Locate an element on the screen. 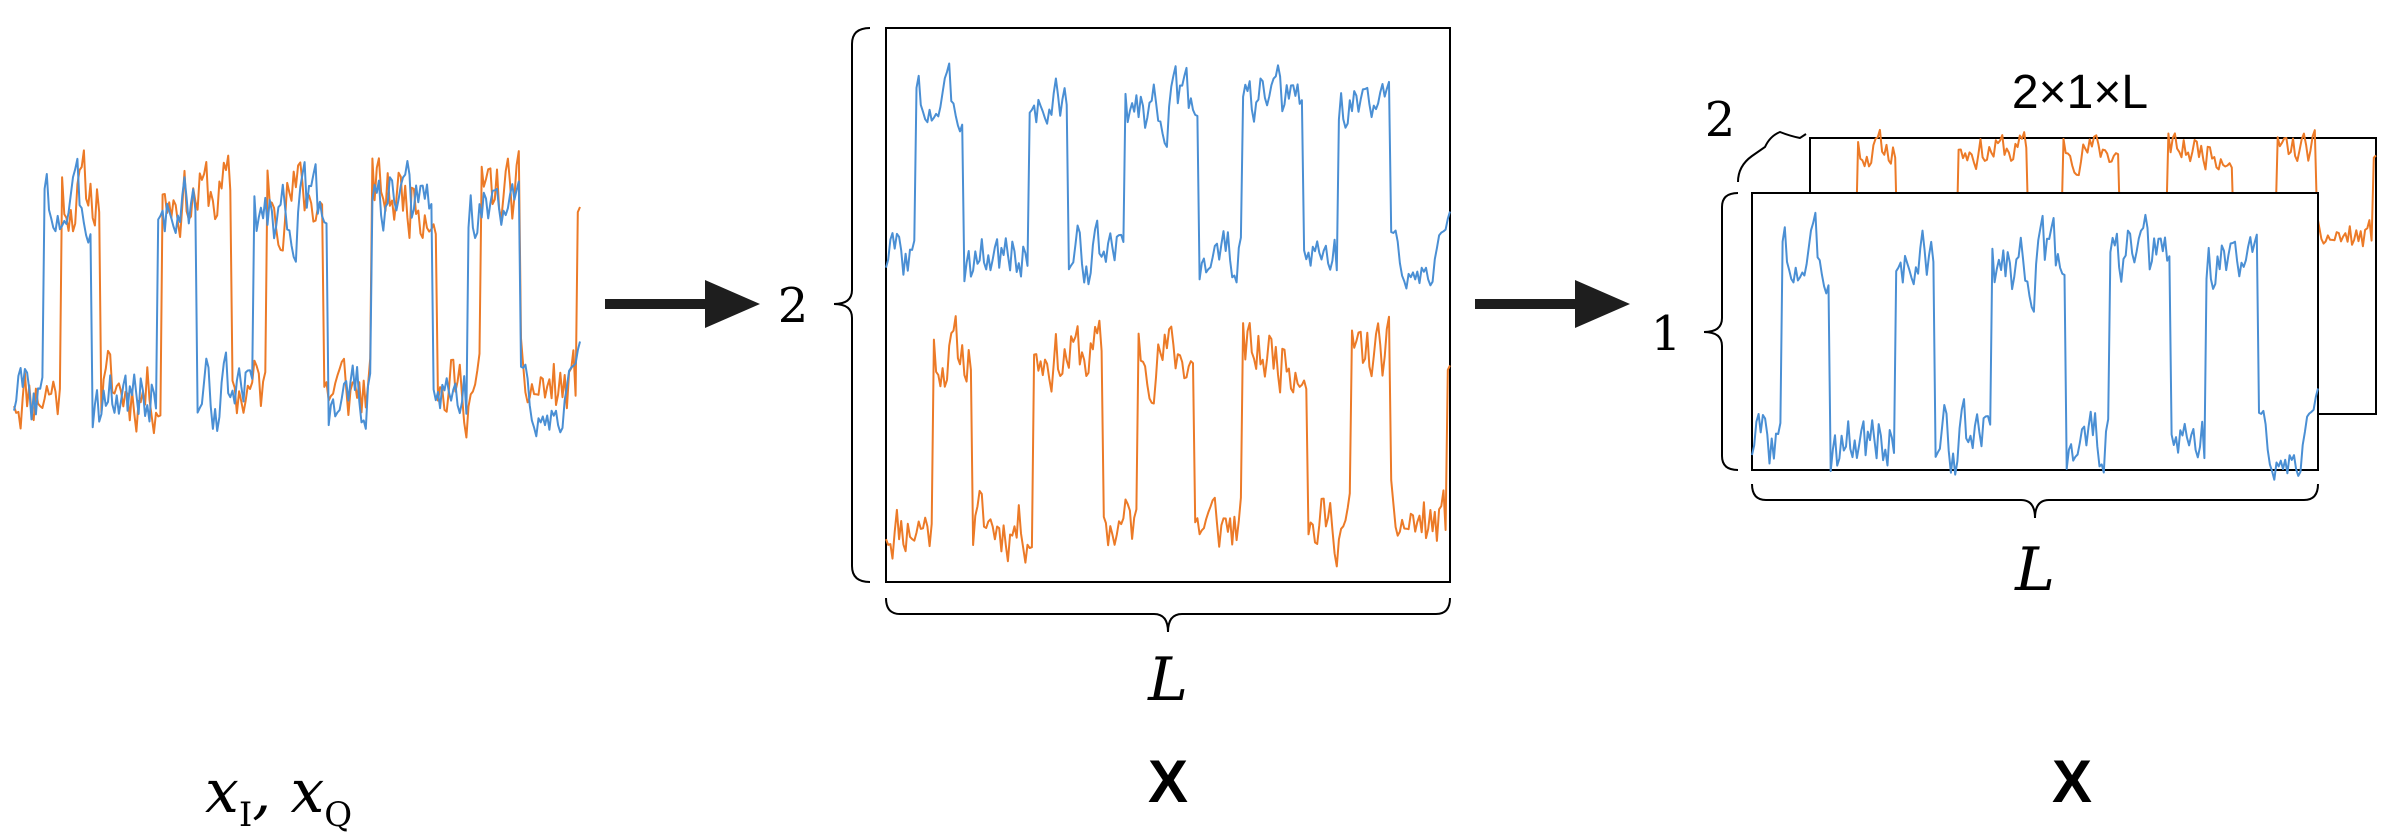  raw-in-phase-waveform is located at coordinates (297, 297).